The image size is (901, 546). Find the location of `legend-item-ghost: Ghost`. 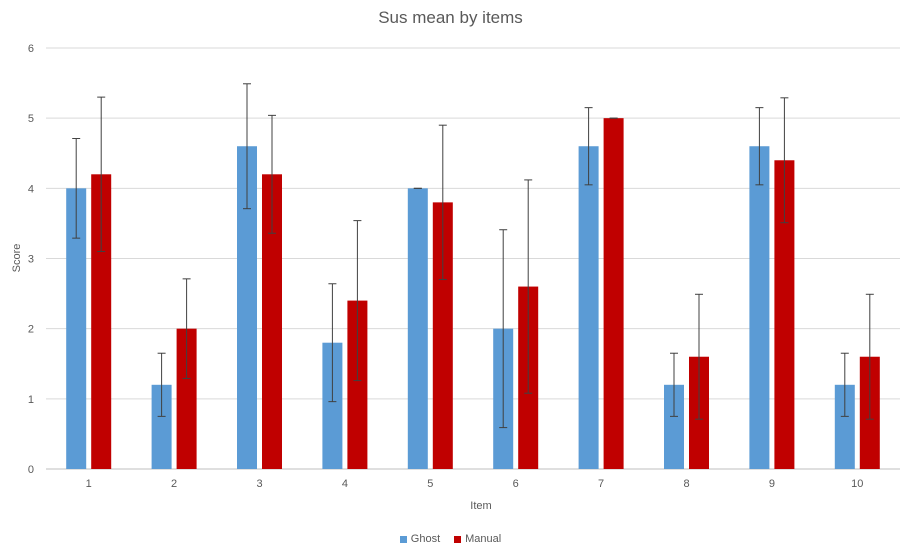

legend-item-ghost: Ghost is located at coordinates (420, 539).